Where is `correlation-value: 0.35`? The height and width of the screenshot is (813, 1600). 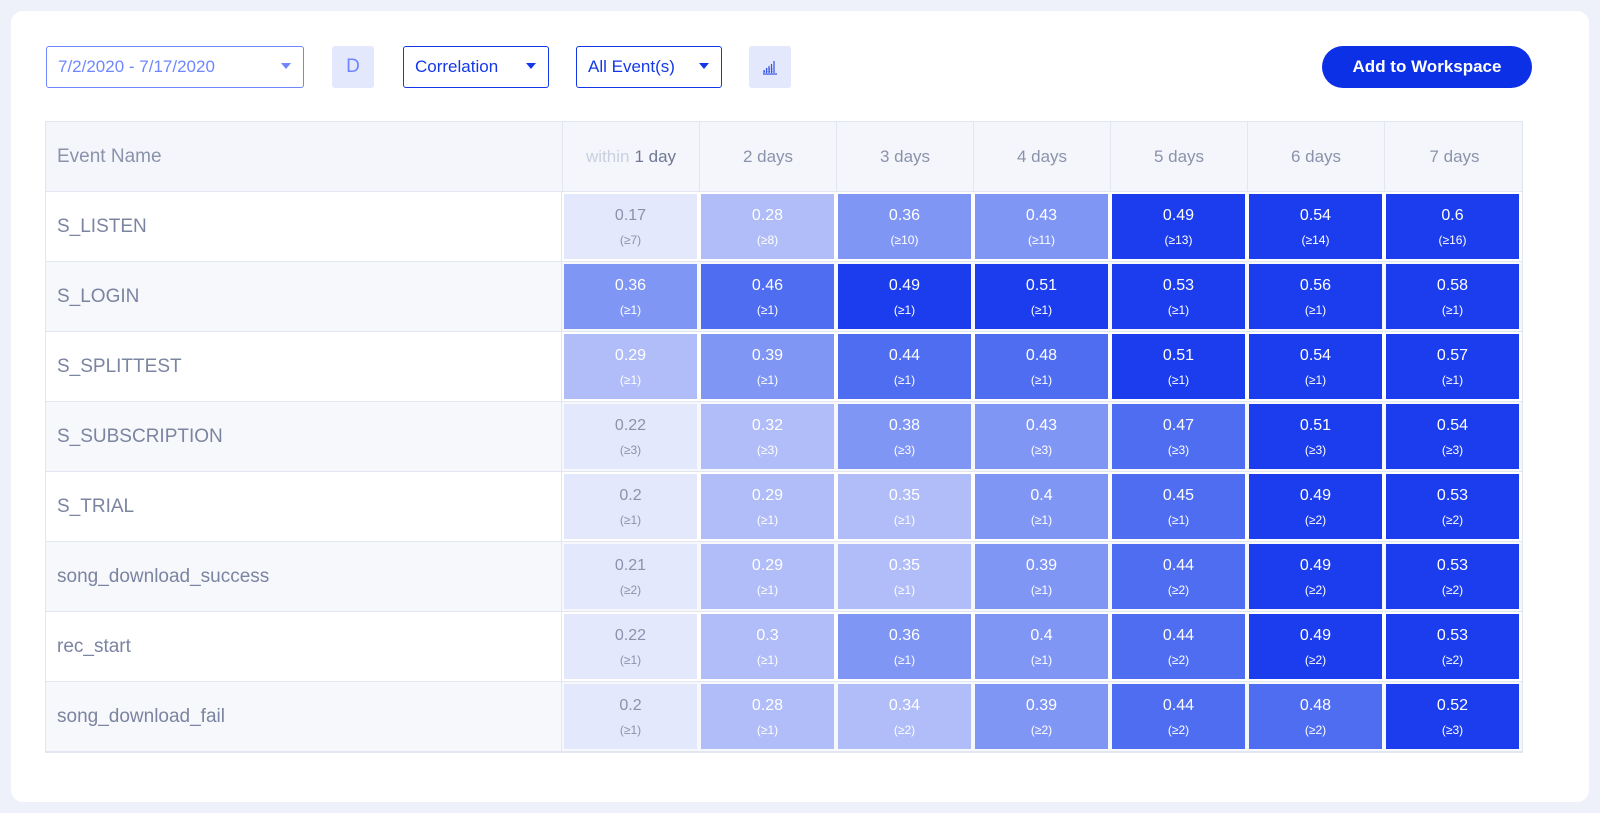
correlation-value: 0.35 is located at coordinates (904, 495).